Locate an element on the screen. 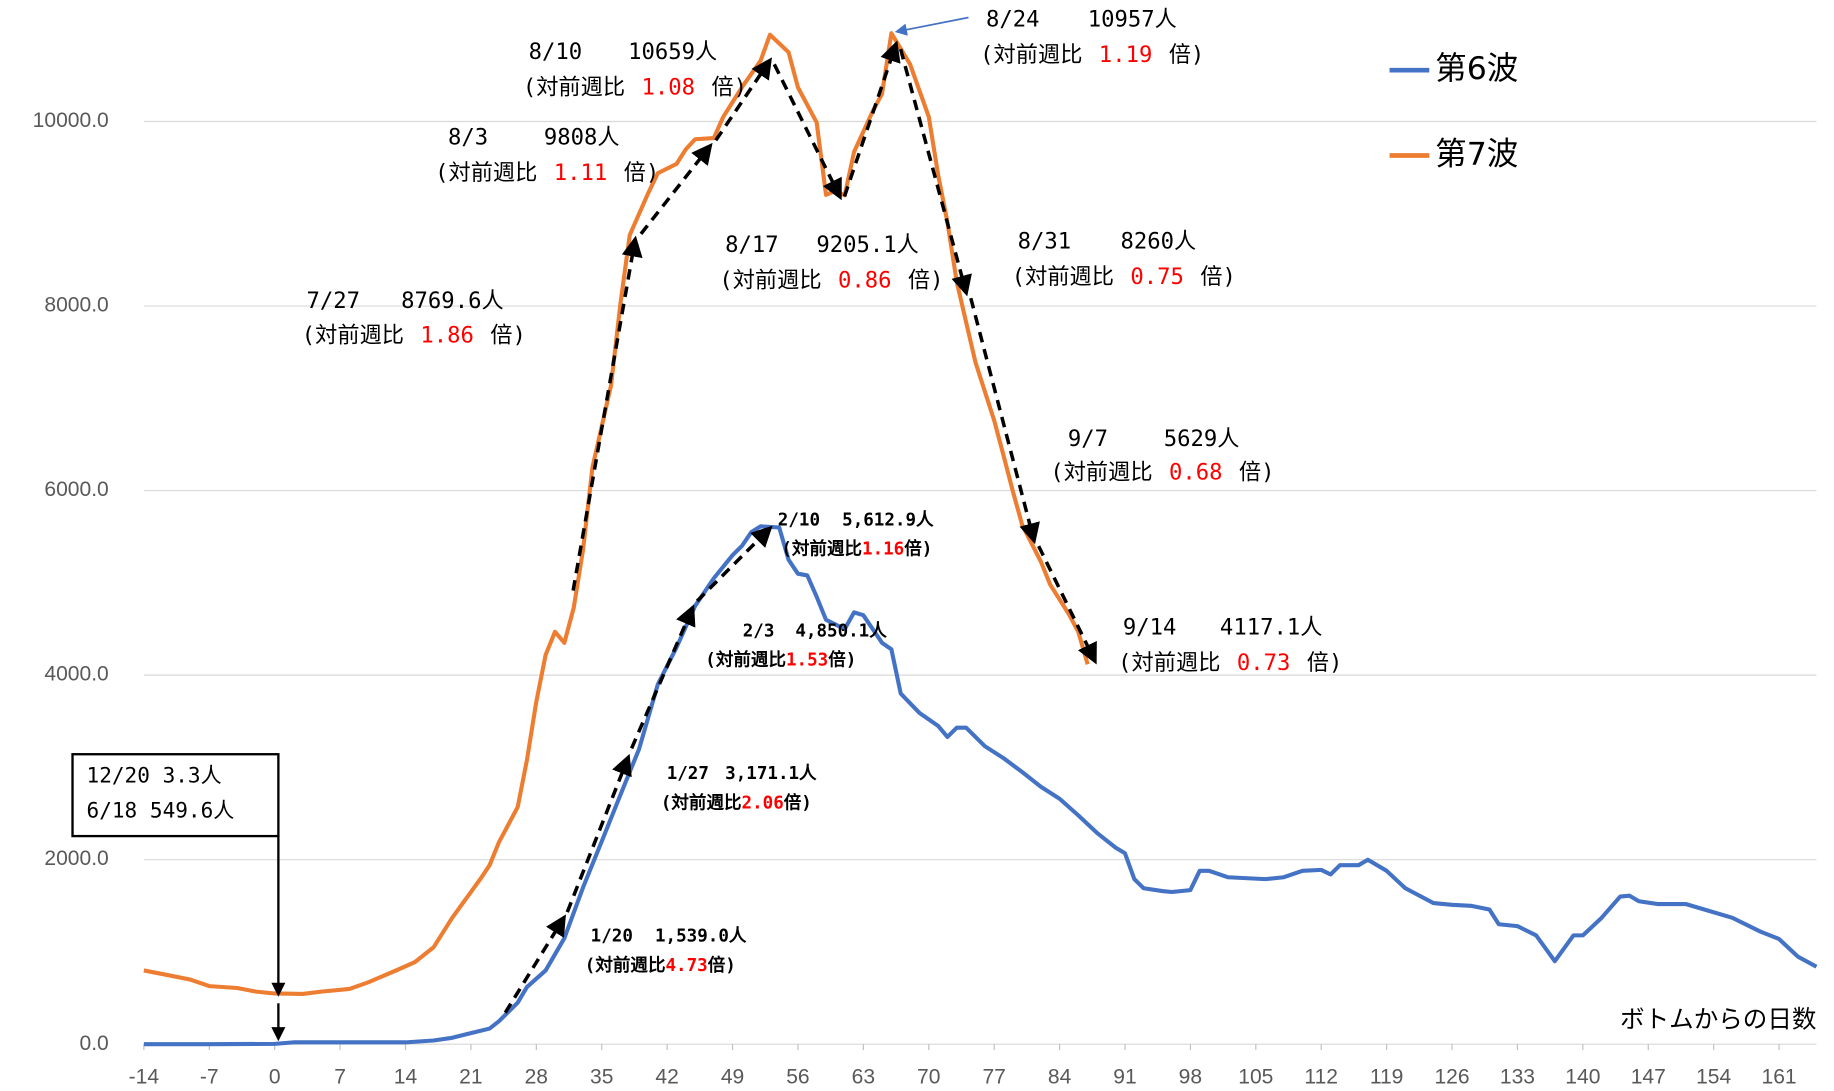  annotation-date: 7/27 is located at coordinates (333, 301).